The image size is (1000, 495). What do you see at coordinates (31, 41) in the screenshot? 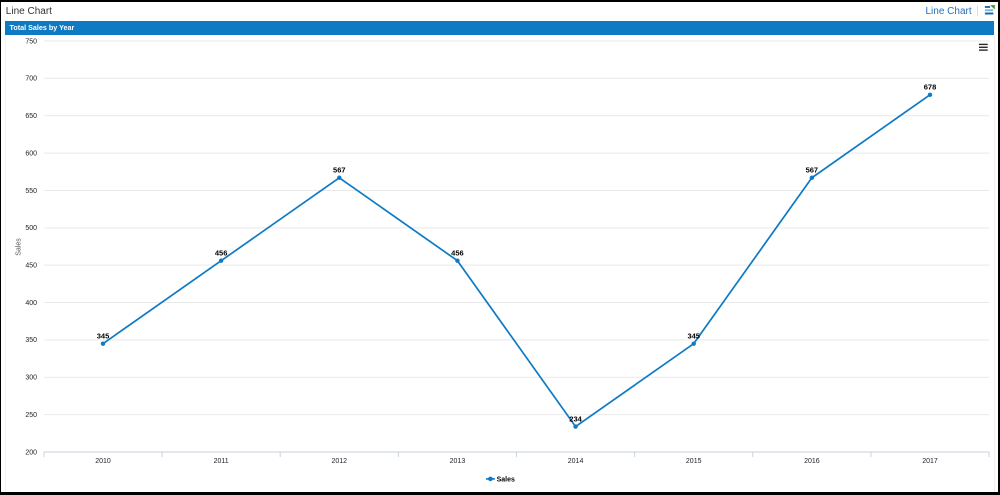
I see `svg-text: 750` at bounding box center [31, 41].